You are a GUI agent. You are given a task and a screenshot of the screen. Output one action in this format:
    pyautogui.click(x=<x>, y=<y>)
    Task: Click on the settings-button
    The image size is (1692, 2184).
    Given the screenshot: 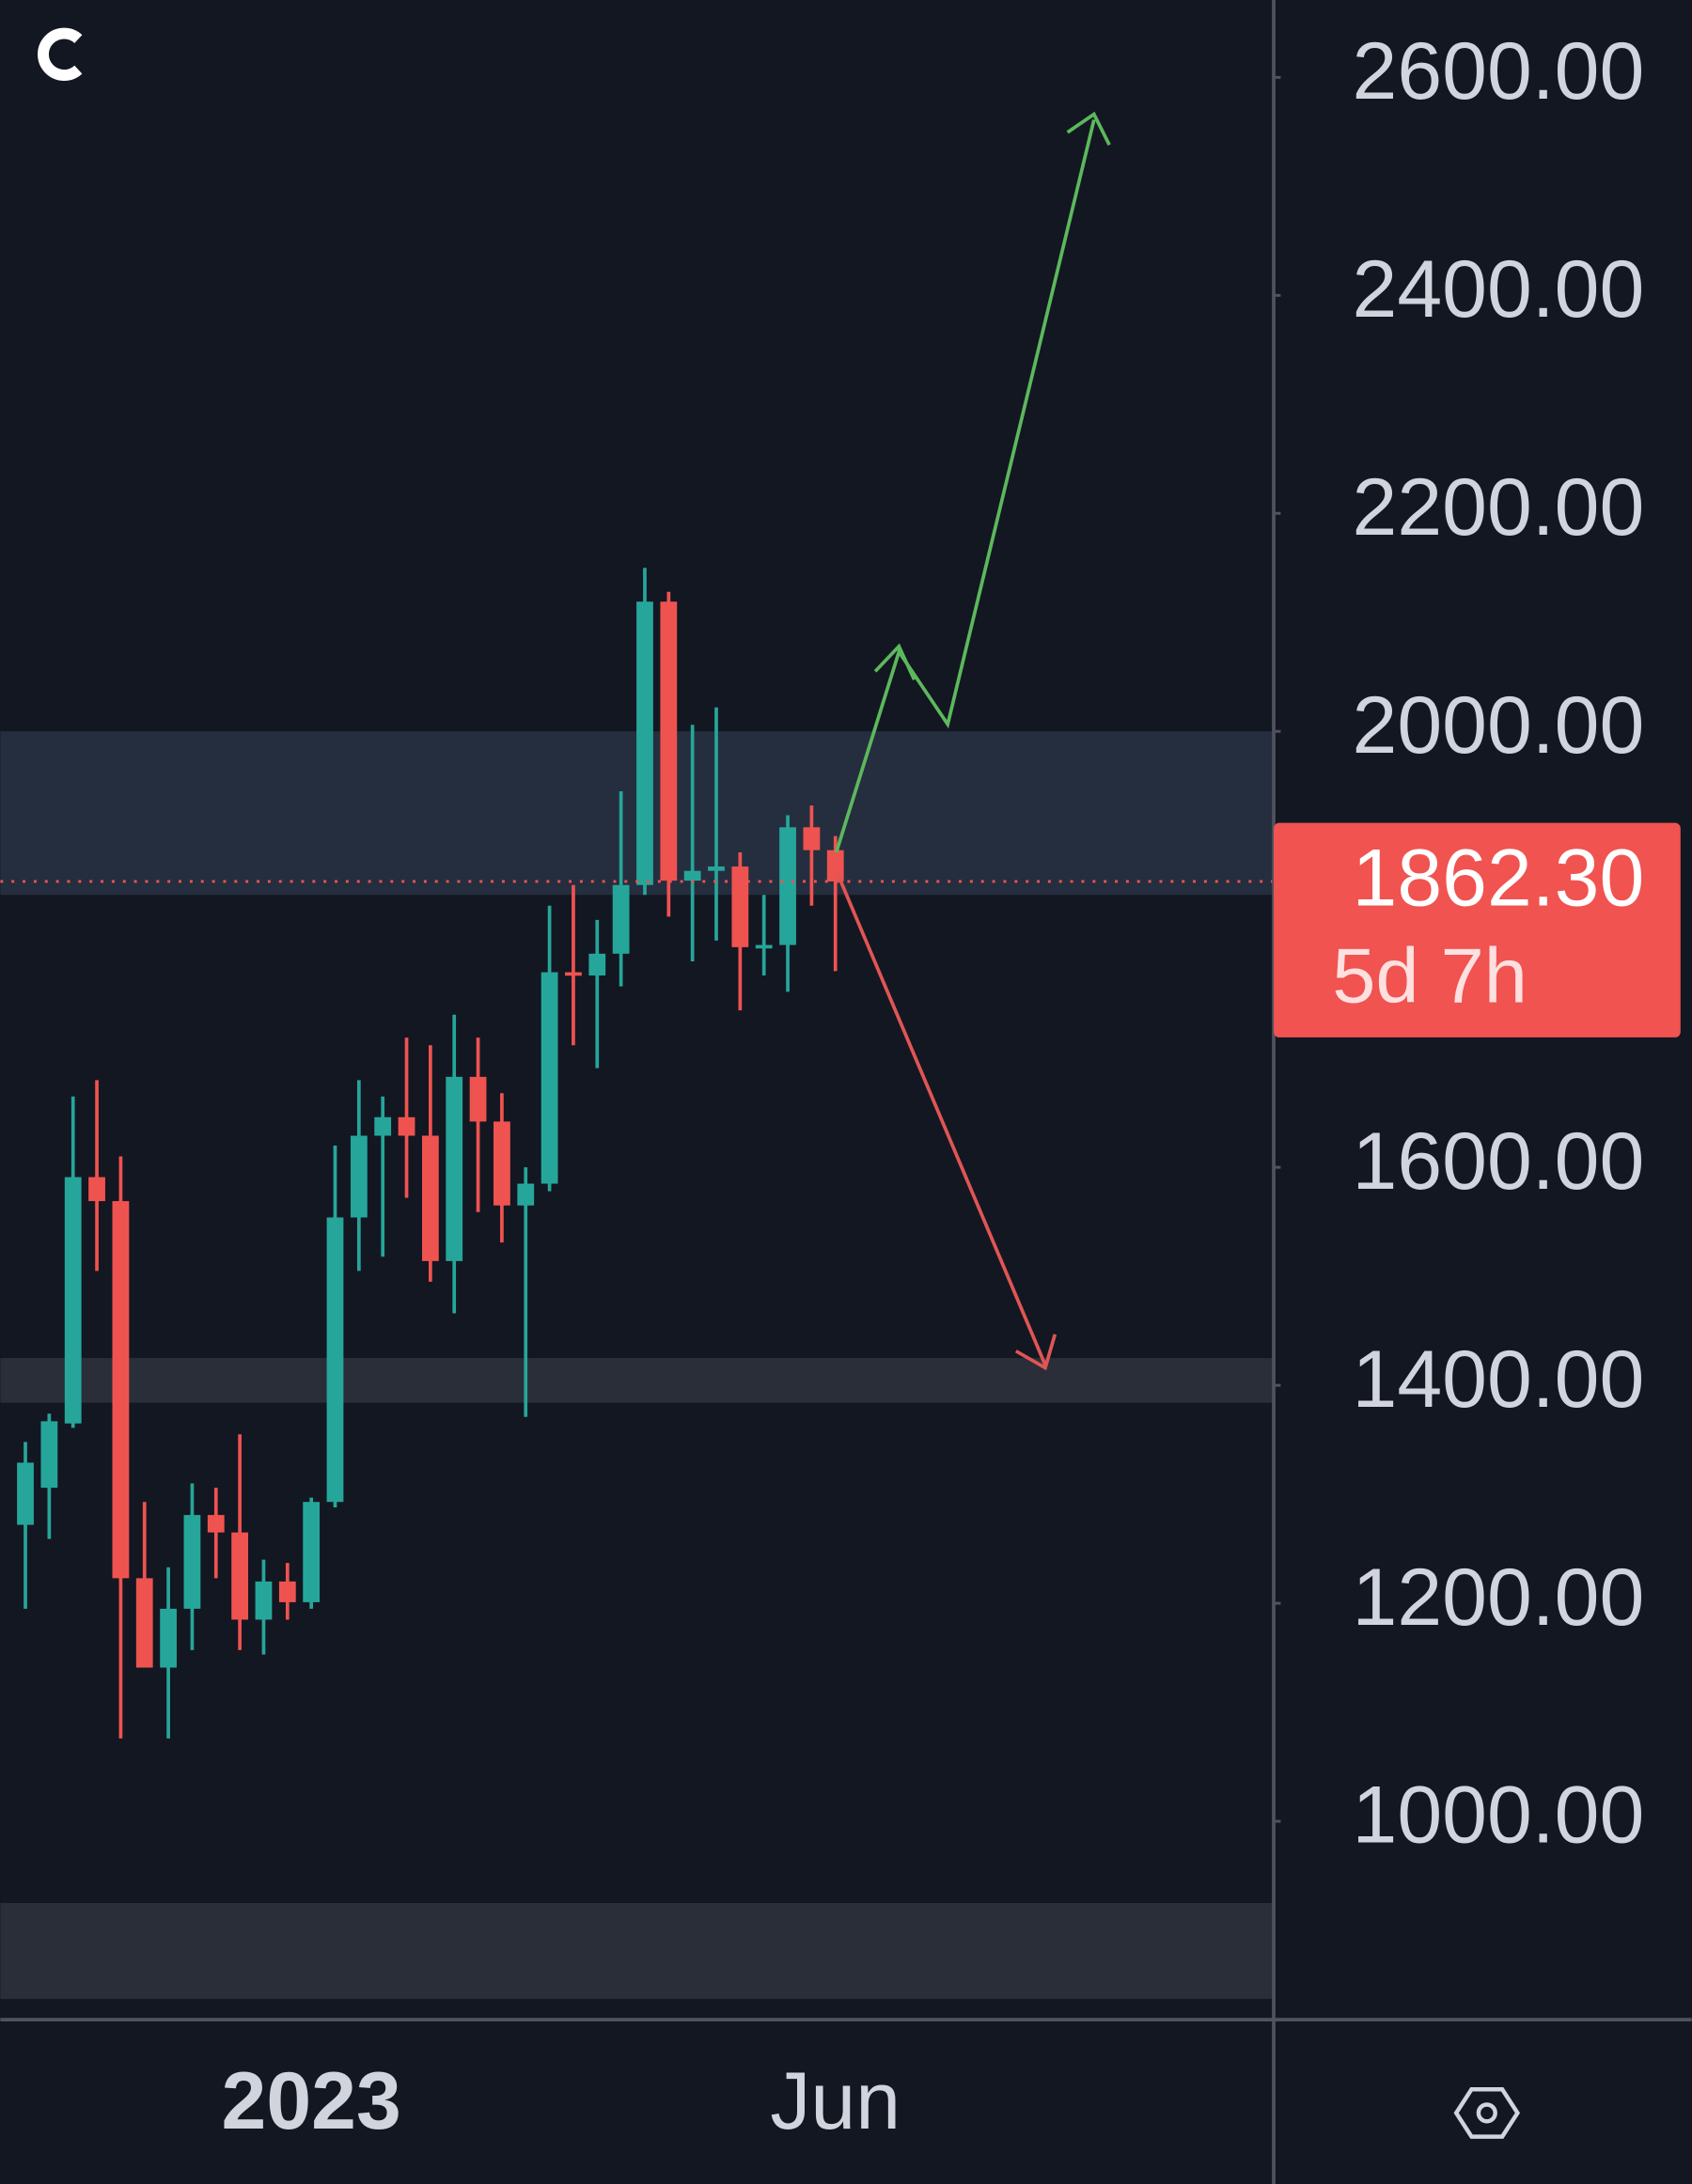 What is the action you would take?
    pyautogui.click(x=1487, y=2112)
    